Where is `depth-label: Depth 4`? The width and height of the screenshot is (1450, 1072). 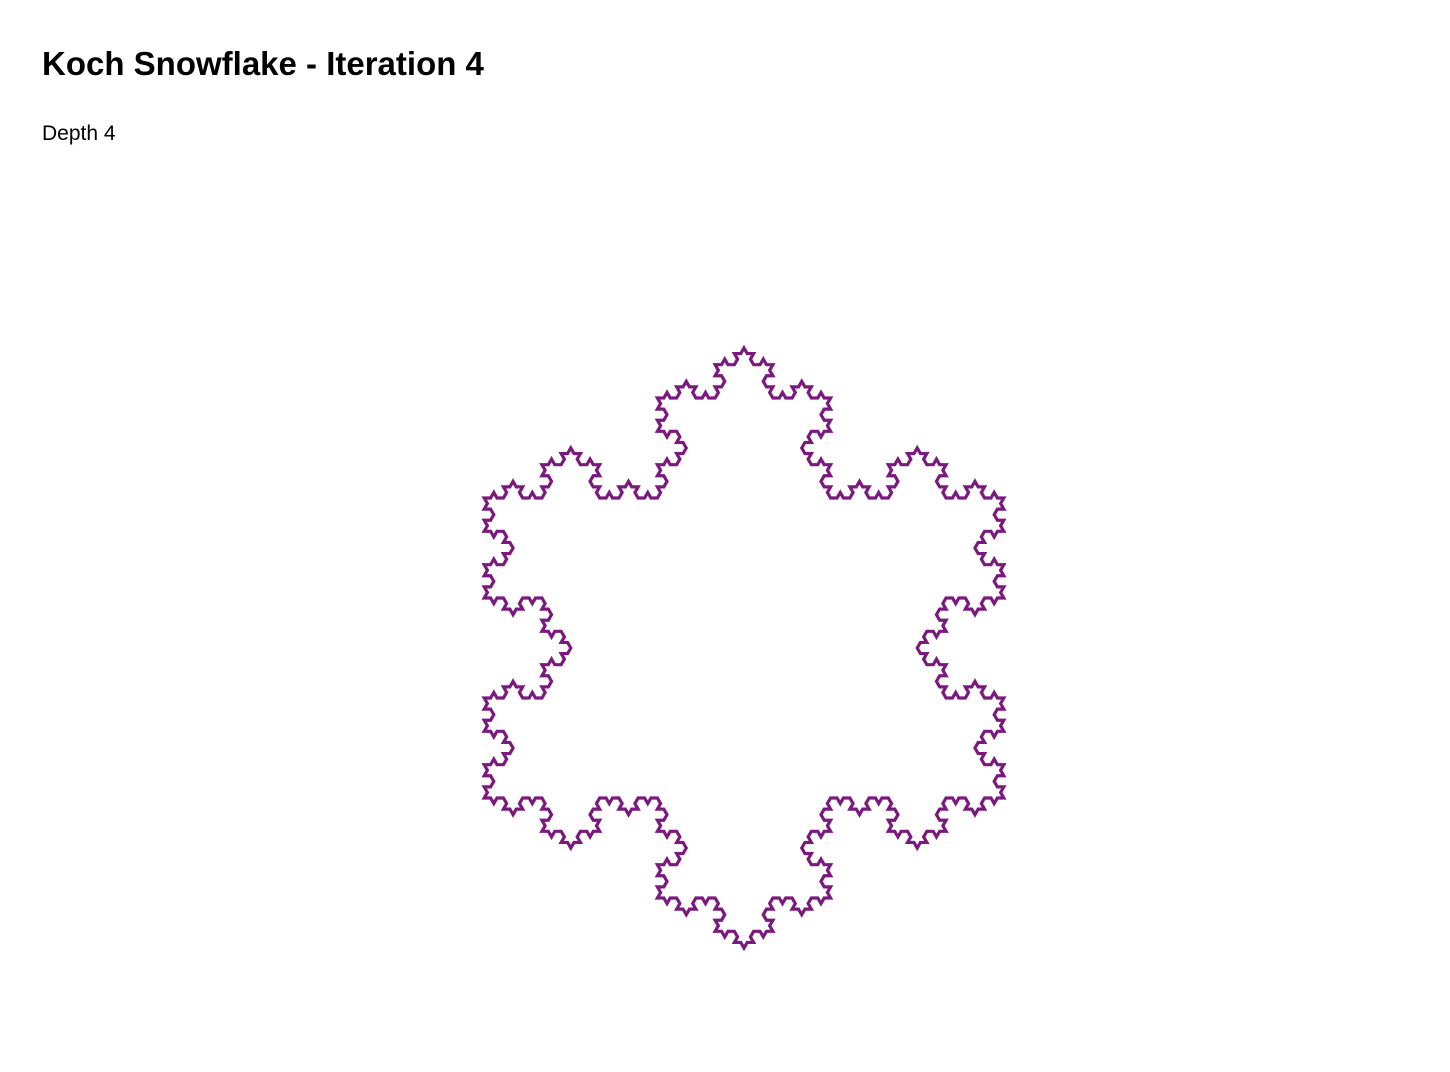 depth-label: Depth 4 is located at coordinates (79, 133).